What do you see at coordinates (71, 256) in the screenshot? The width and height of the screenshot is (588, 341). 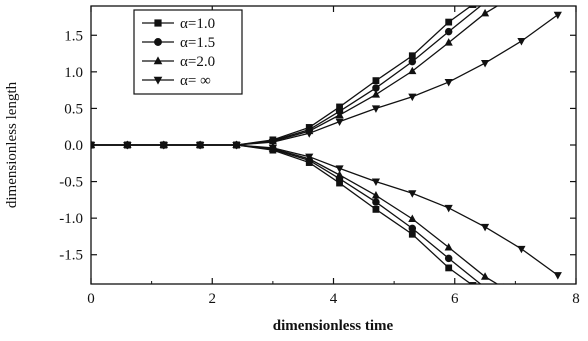 I see `y-tick-label: -1.5` at bounding box center [71, 256].